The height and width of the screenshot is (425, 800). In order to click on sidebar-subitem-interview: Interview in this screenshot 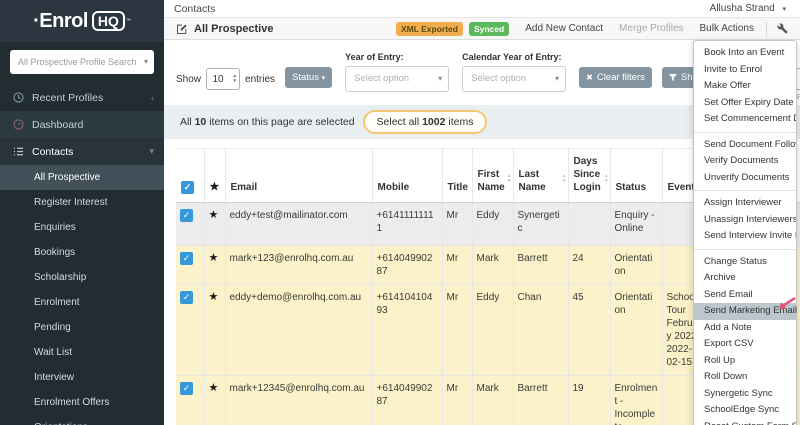, I will do `click(54, 377)`.